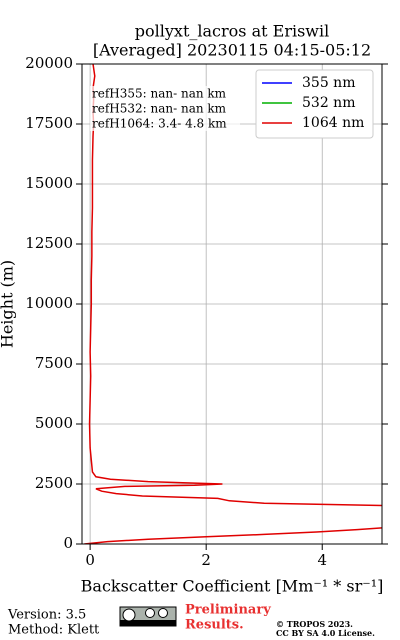 This screenshot has height=640, width=400. Describe the element at coordinates (232, 31) in the screenshot. I see `chart-title: pollyxt_lacros at Eriswil` at that location.